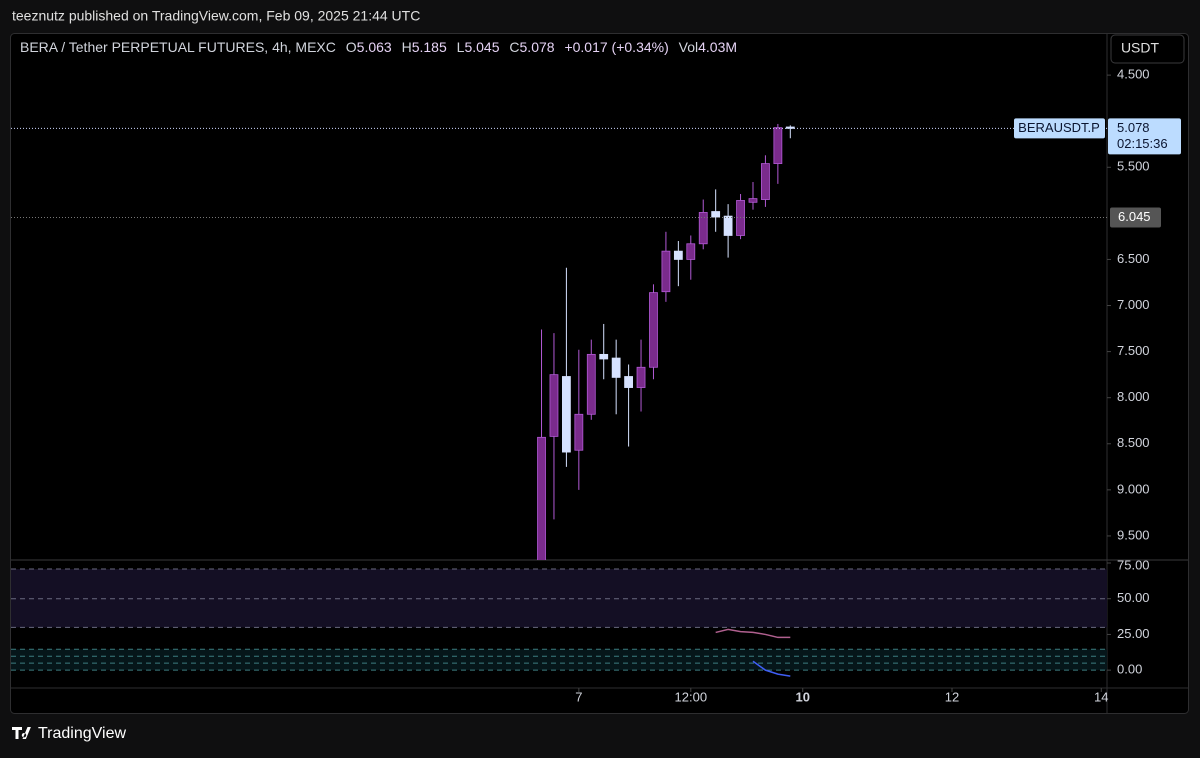  What do you see at coordinates (1140, 48) in the screenshot?
I see `currency: USDT` at bounding box center [1140, 48].